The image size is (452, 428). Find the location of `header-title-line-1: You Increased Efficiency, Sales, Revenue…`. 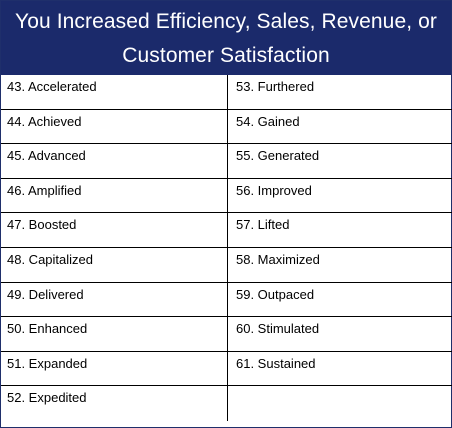

header-title-line-1: You Increased Efficiency, Sales, Revenue… is located at coordinates (226, 21).